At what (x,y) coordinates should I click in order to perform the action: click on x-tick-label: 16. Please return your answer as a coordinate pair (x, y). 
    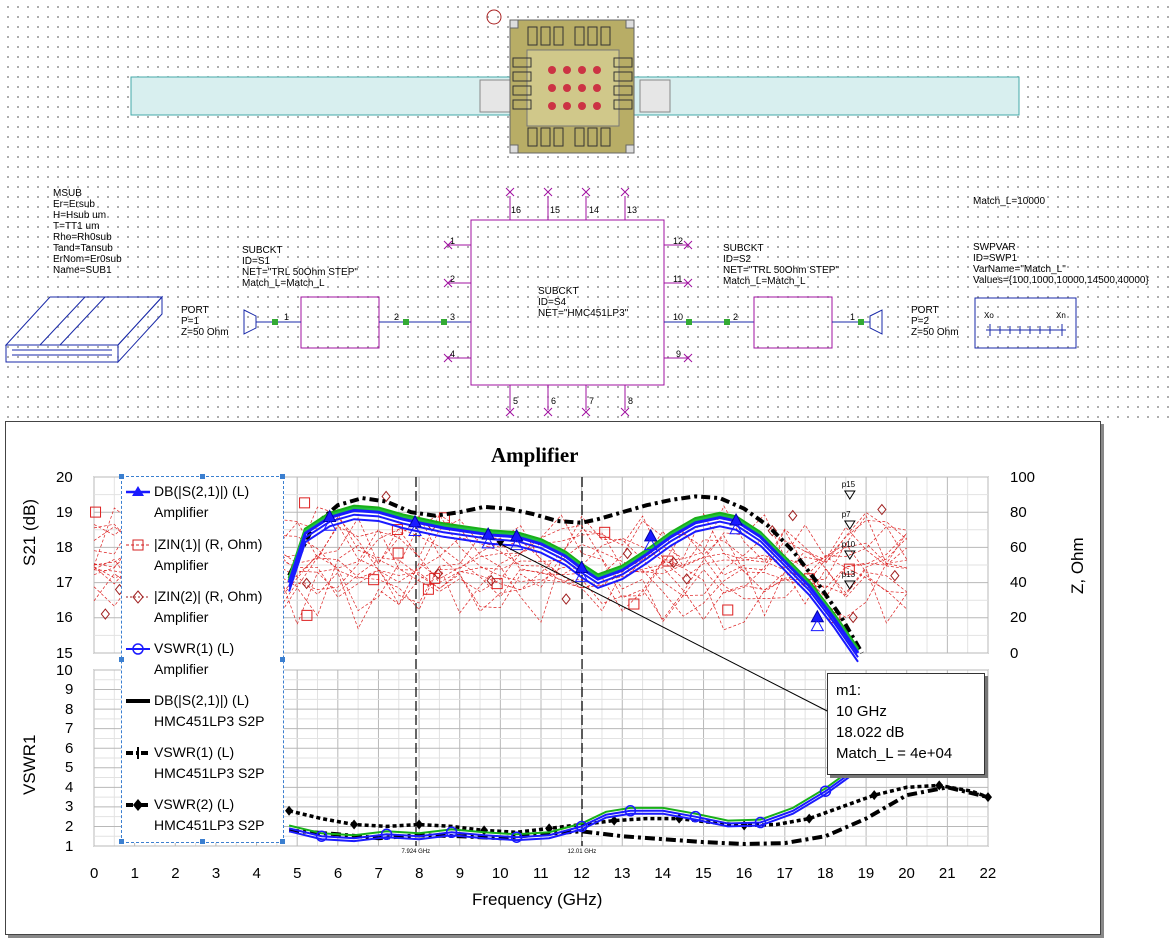
    Looking at the image, I should click on (744, 873).